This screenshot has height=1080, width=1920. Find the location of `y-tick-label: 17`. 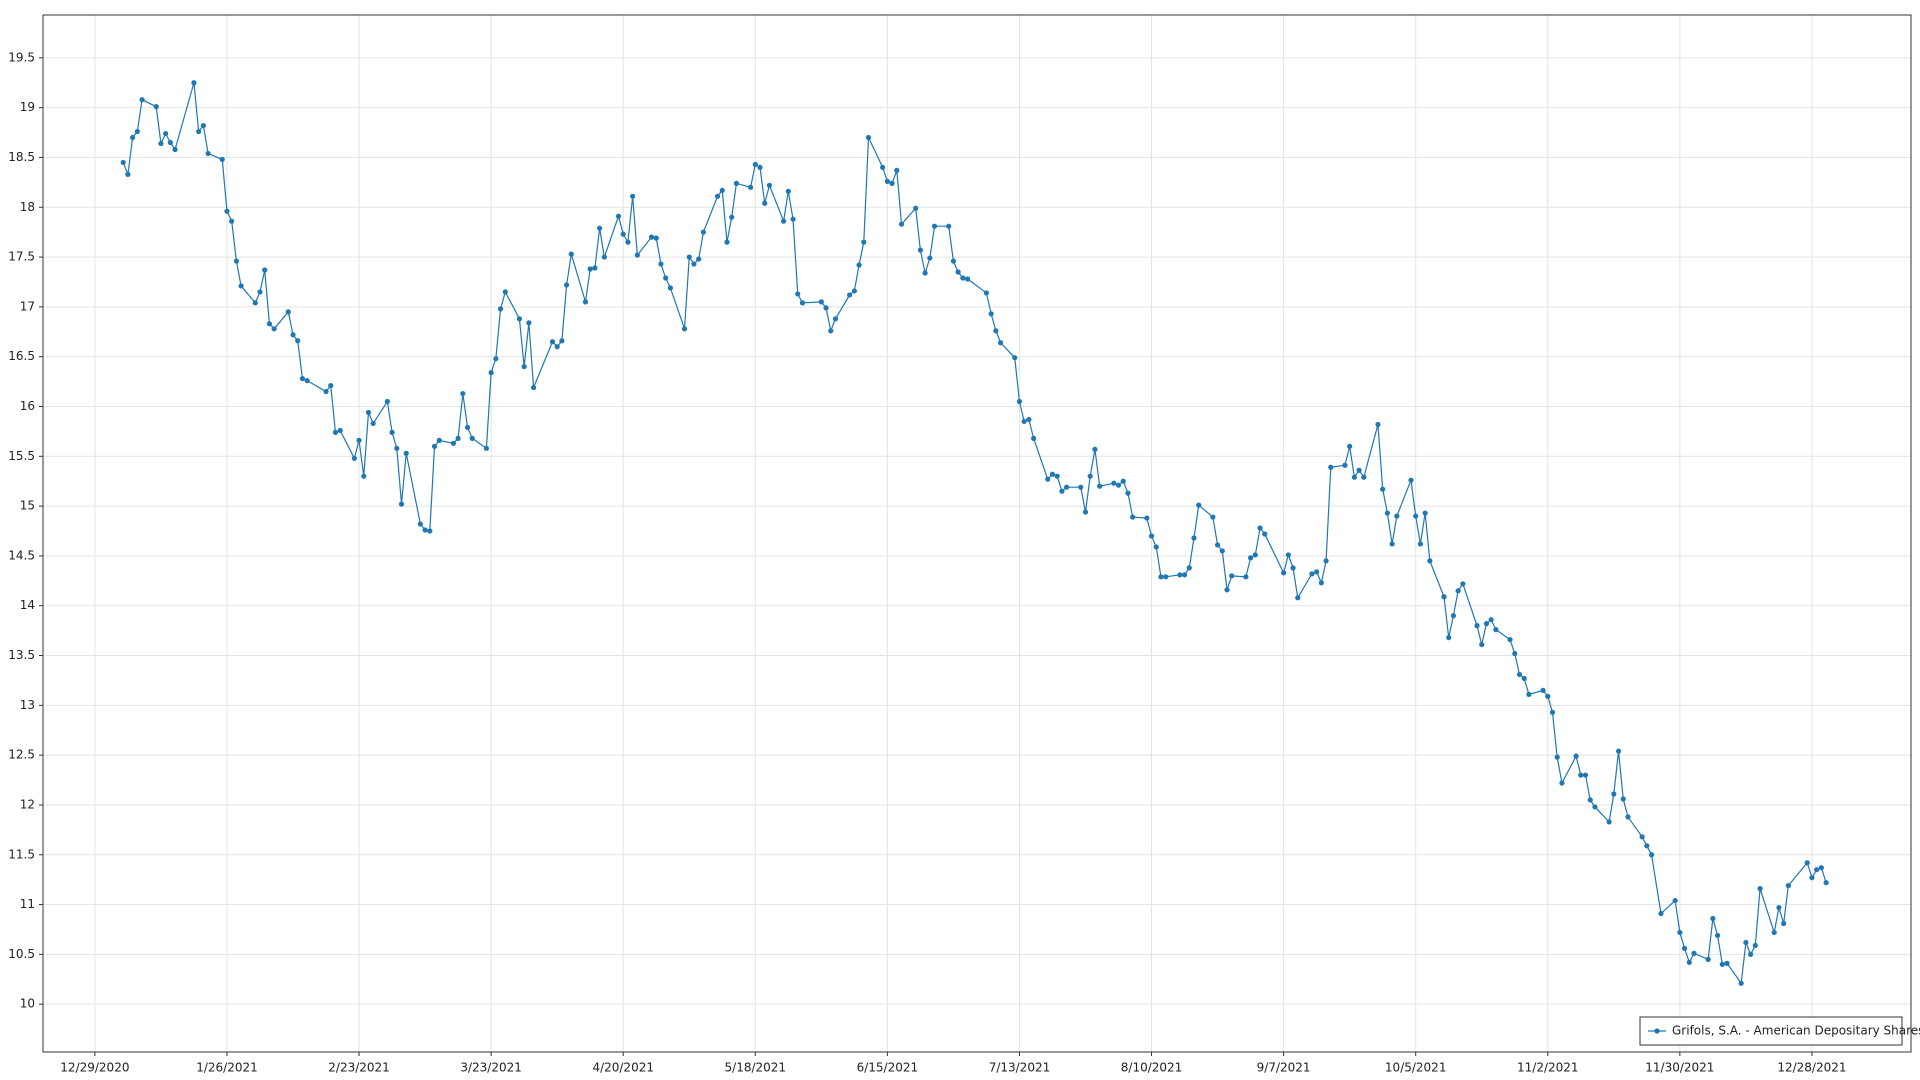

y-tick-label: 17 is located at coordinates (27, 306).